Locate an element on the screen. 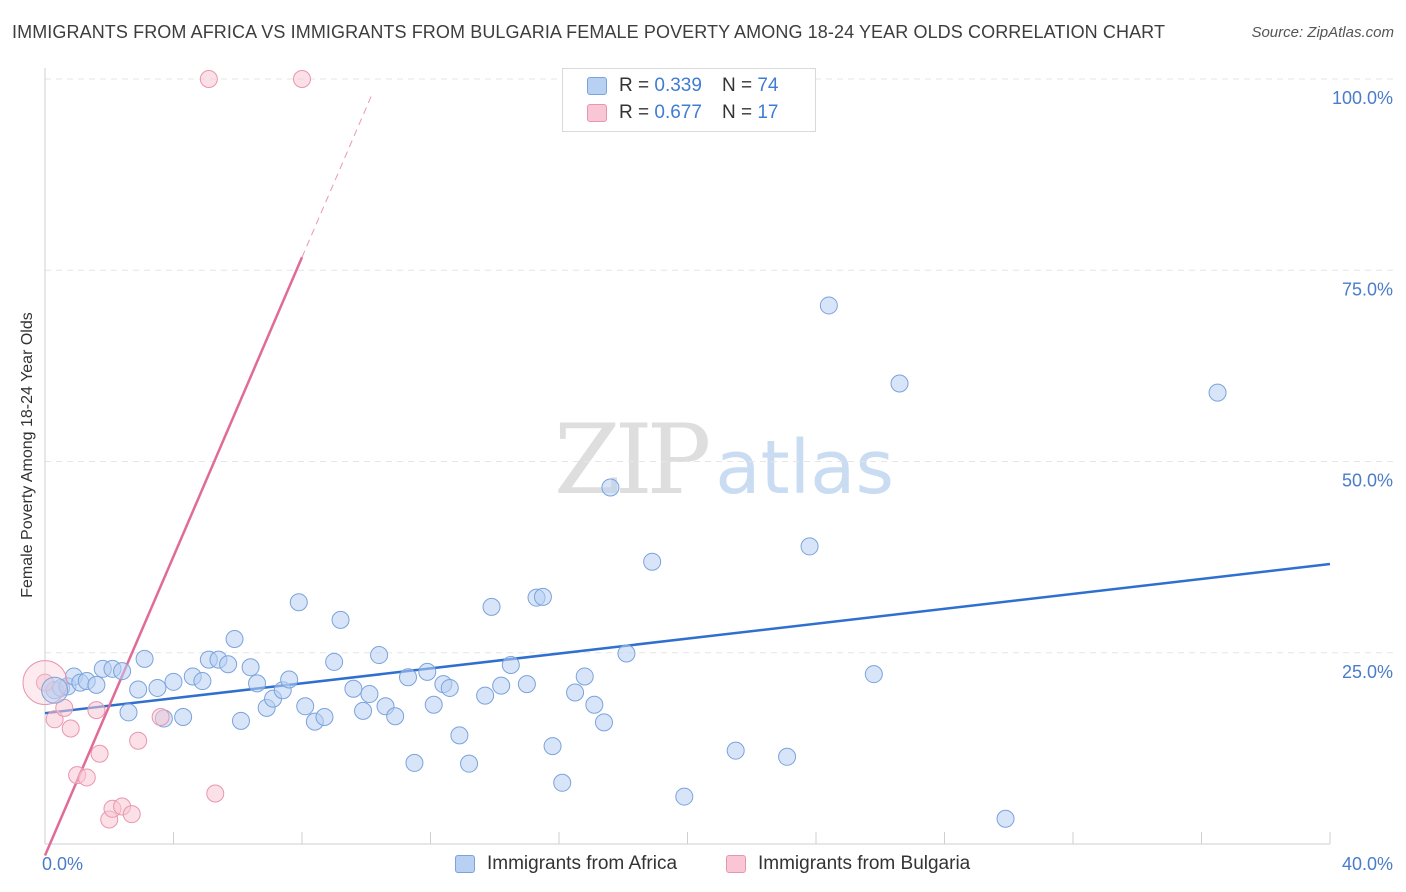 The image size is (1406, 892). bulgaria-r-value: 0.677 is located at coordinates (678, 112).